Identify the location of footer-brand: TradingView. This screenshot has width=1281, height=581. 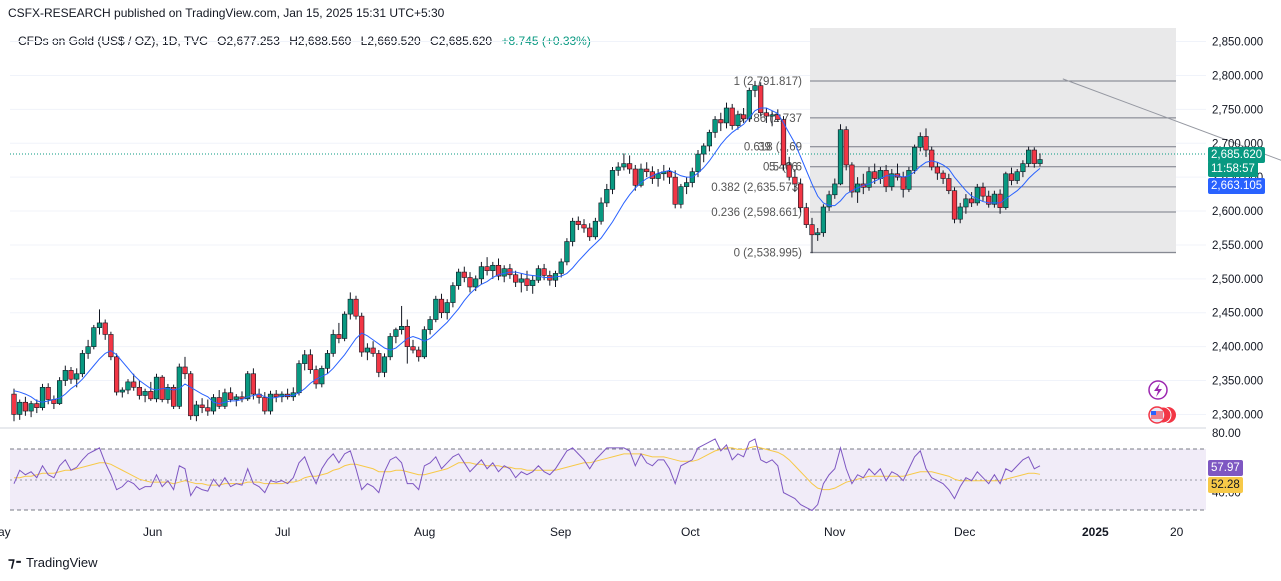
(61, 562).